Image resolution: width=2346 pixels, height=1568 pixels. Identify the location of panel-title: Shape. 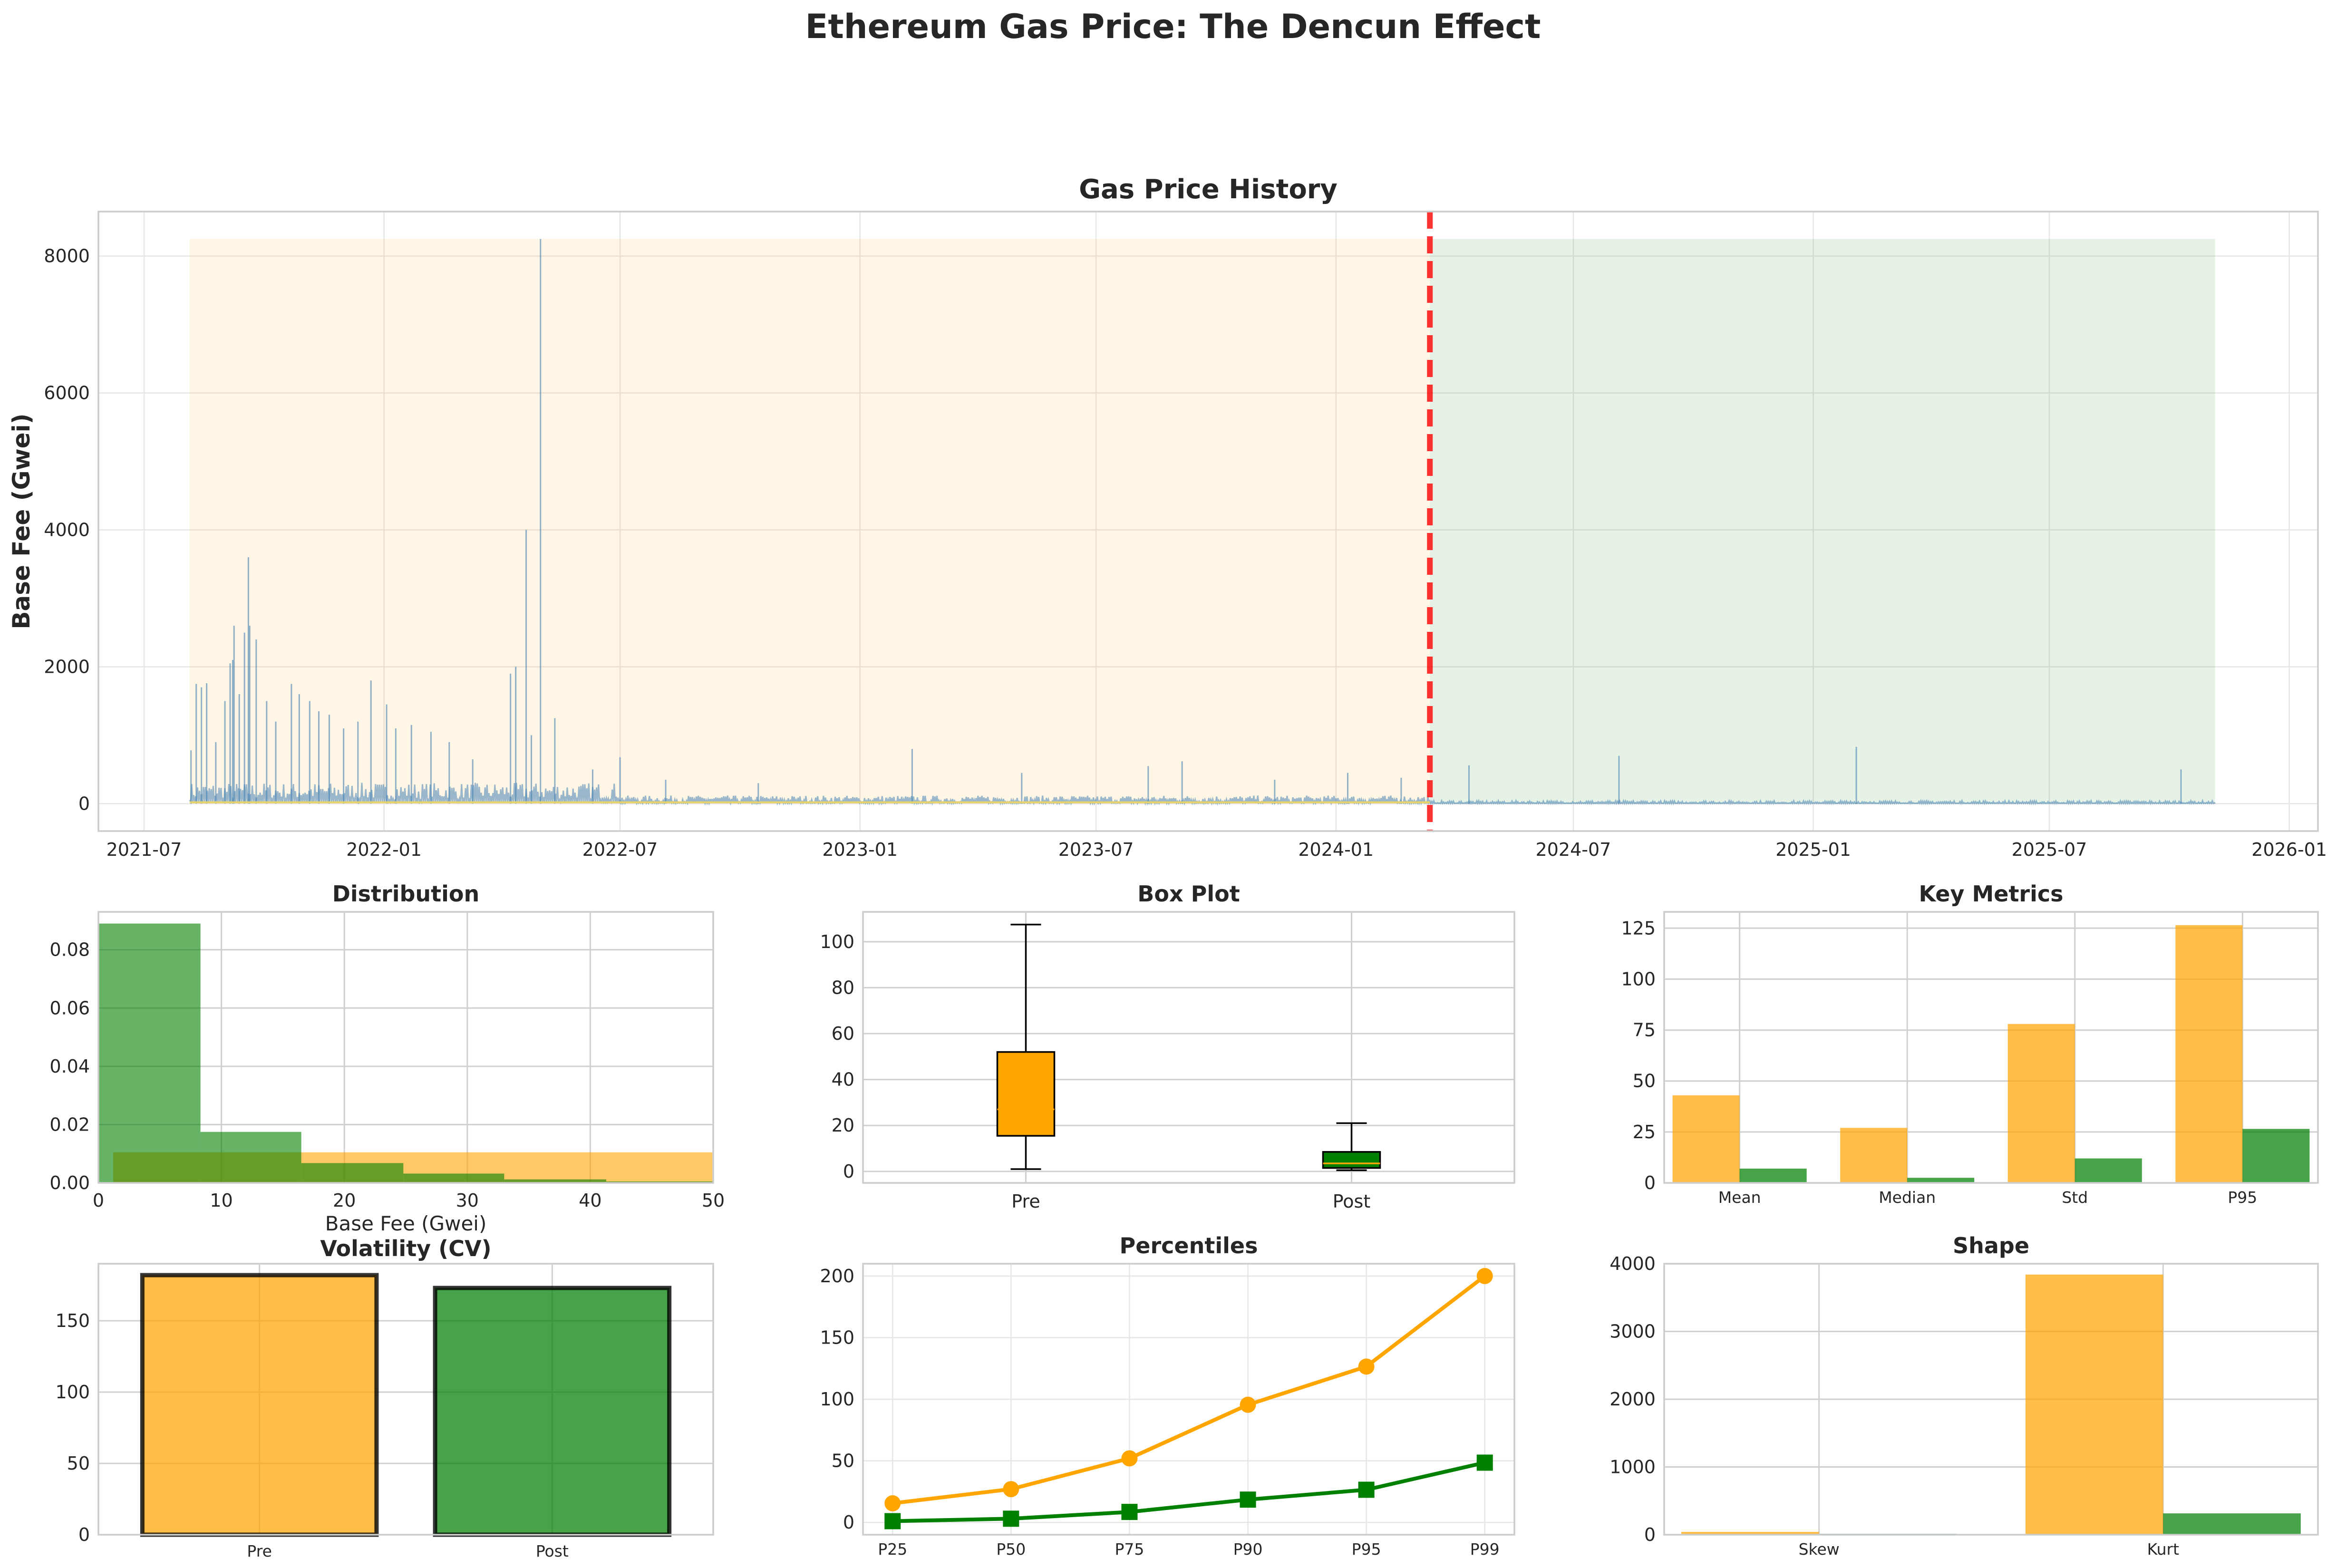
(1991, 1245).